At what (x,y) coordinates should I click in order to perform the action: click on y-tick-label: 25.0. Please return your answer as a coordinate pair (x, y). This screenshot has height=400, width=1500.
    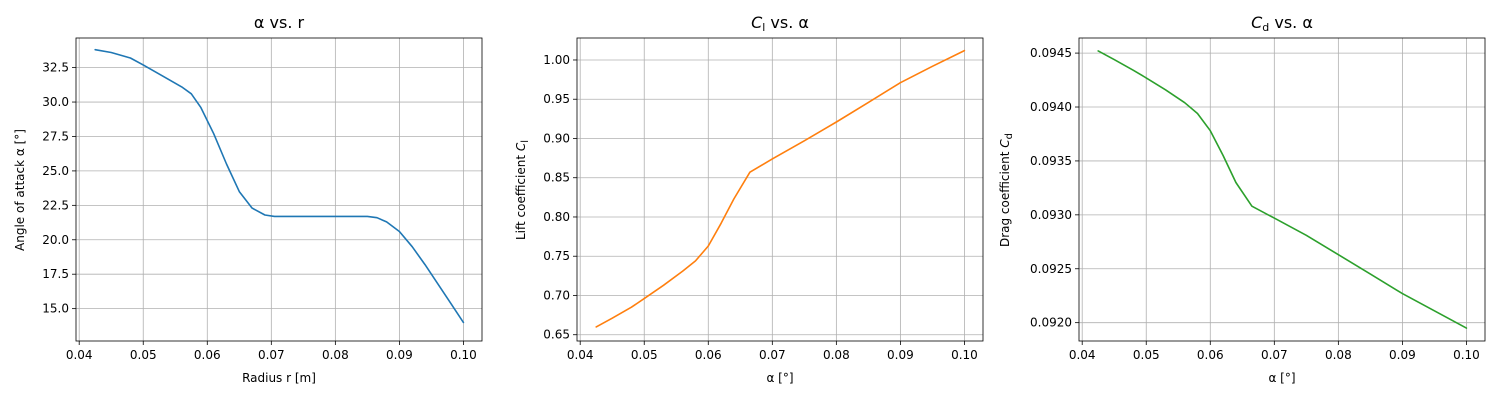
    Looking at the image, I should click on (55, 171).